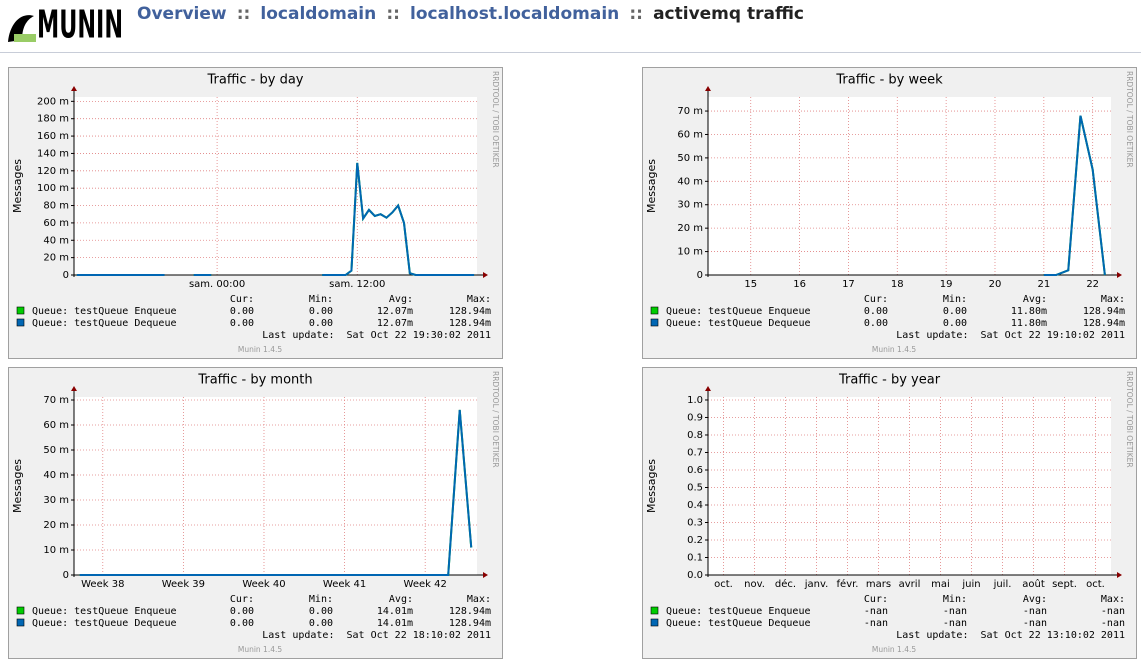  What do you see at coordinates (799, 284) in the screenshot?
I see `x-tick-label: 16` at bounding box center [799, 284].